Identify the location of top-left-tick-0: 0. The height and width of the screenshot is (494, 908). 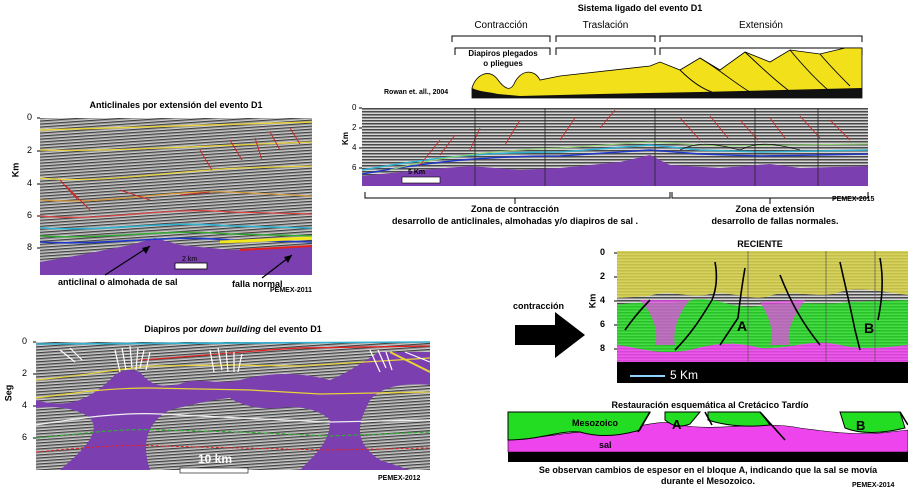
(30, 117).